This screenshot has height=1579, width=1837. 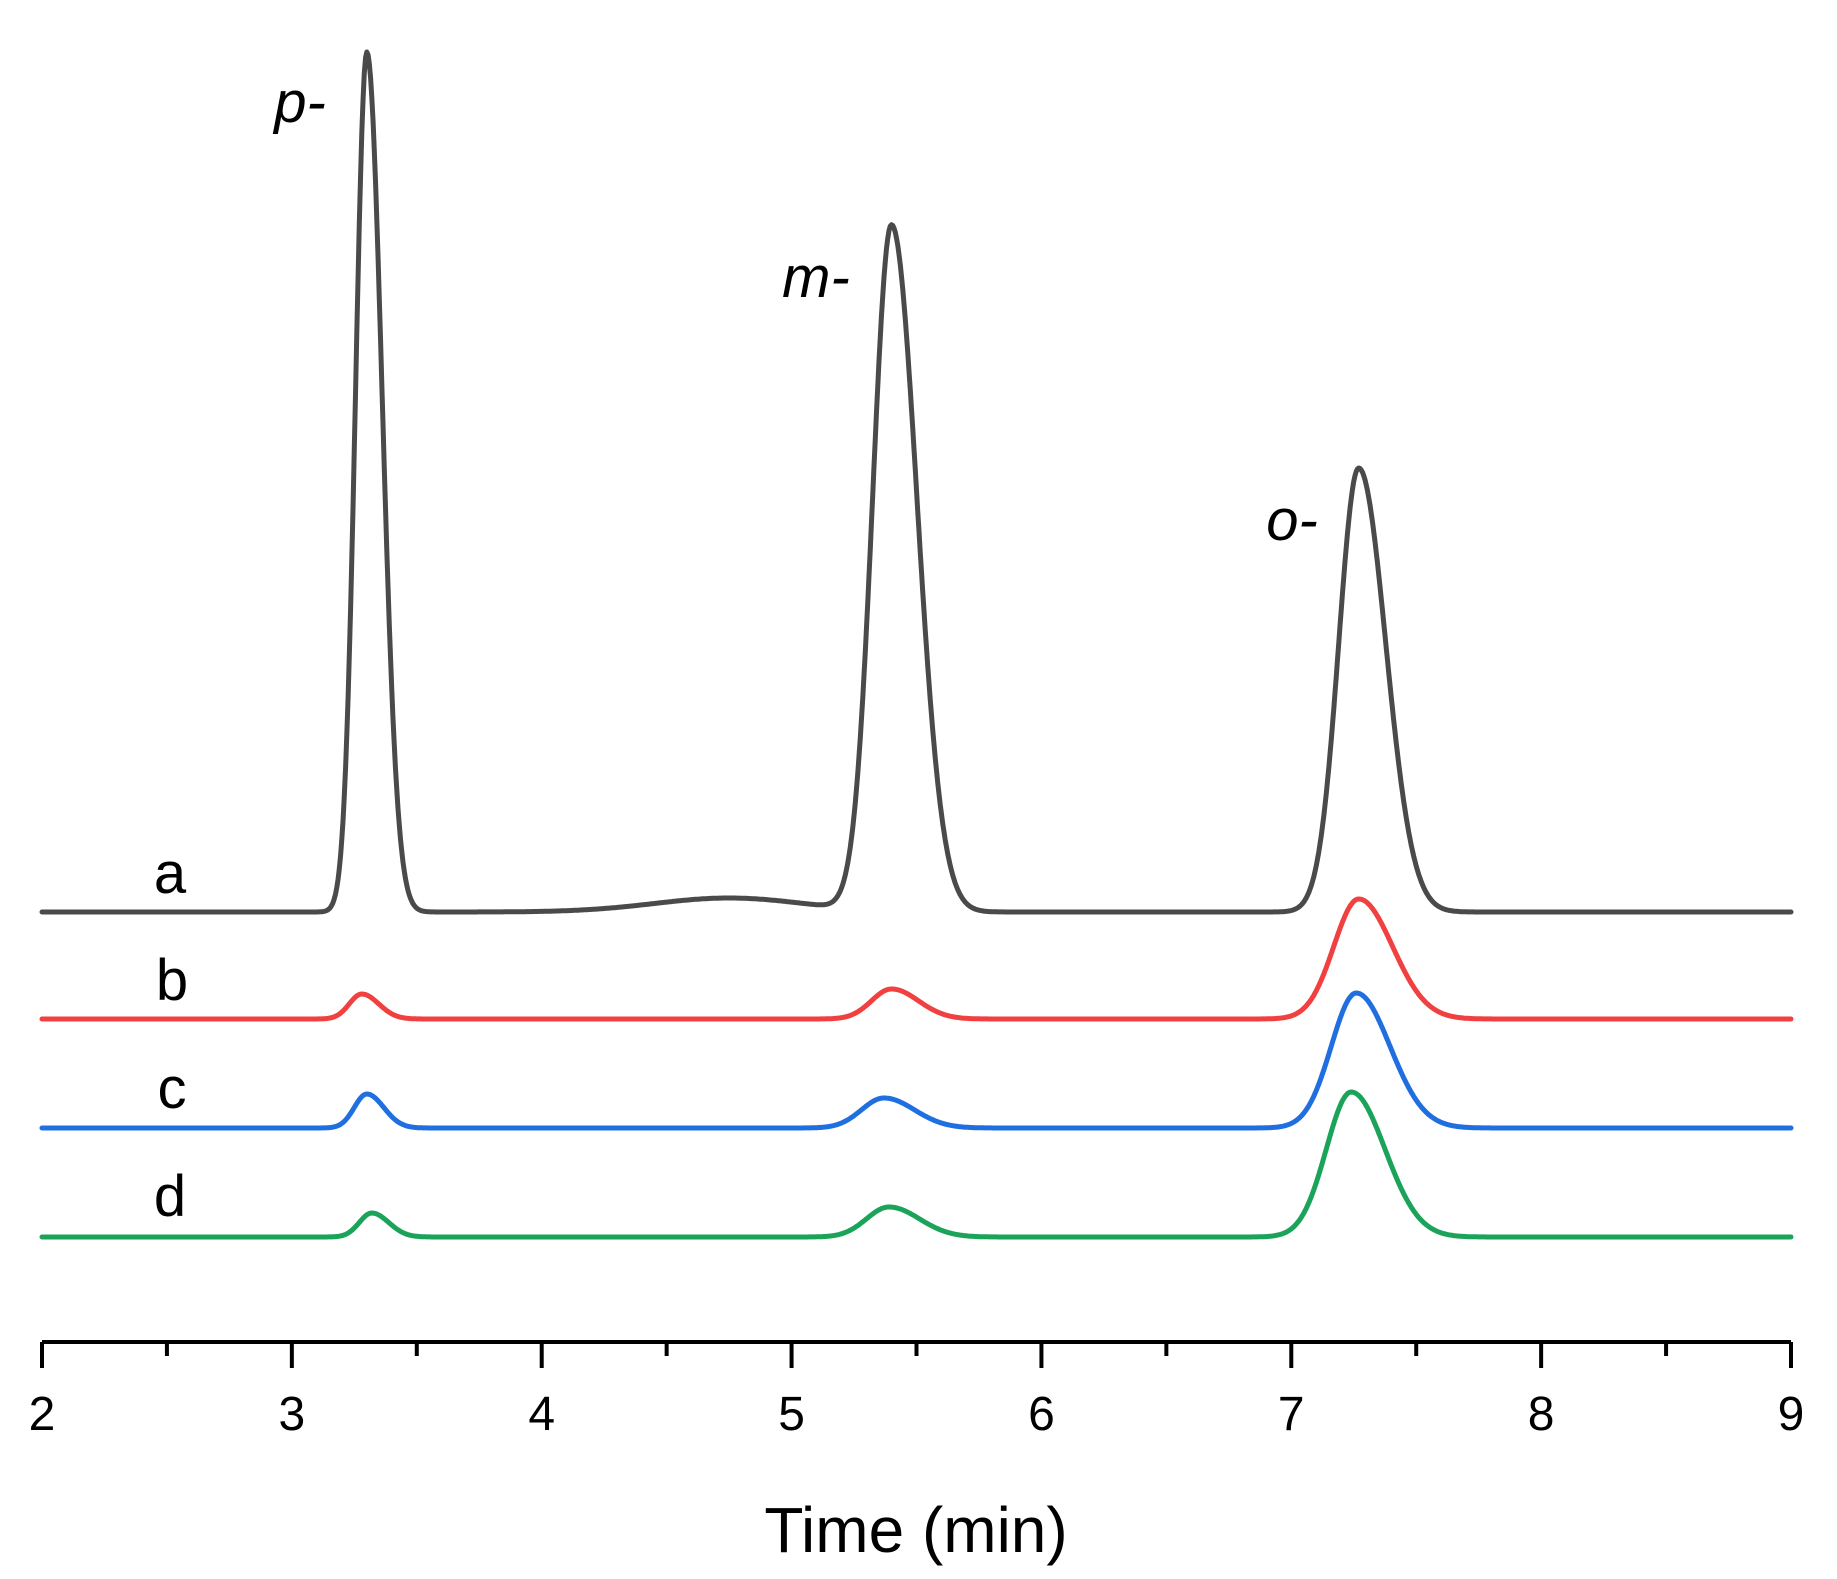 I want to click on trace-line-d, so click(x=916, y=1164).